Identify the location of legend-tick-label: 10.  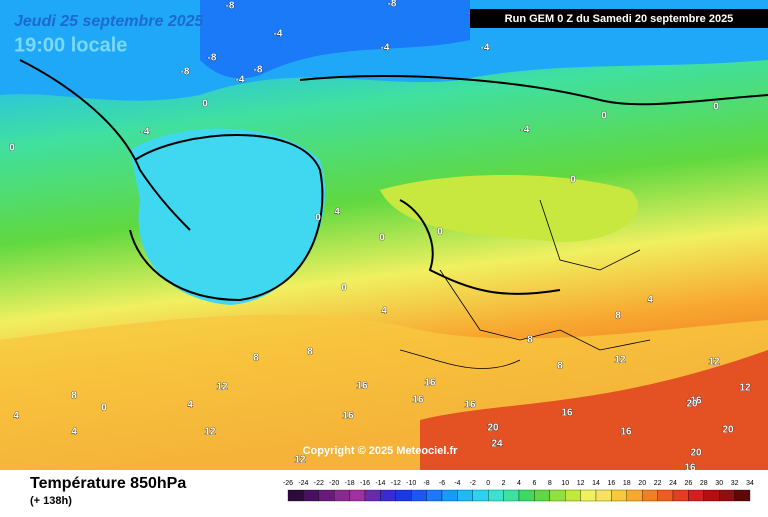
(565, 483).